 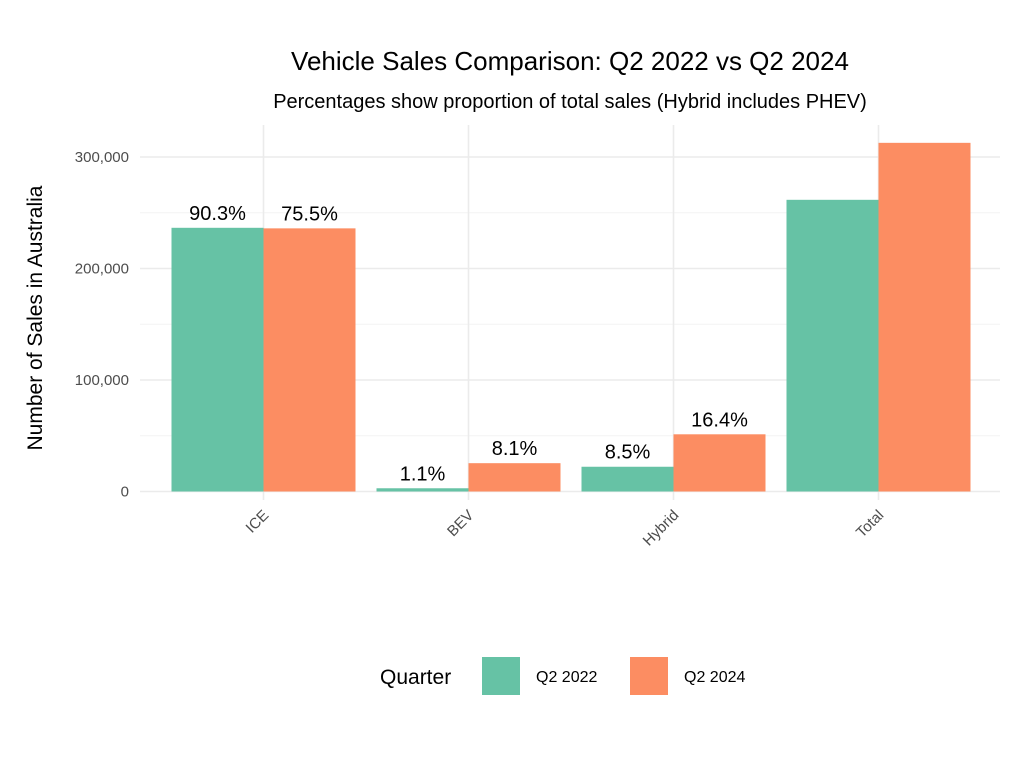 What do you see at coordinates (258, 522) in the screenshot?
I see `x-tick-label: ICE` at bounding box center [258, 522].